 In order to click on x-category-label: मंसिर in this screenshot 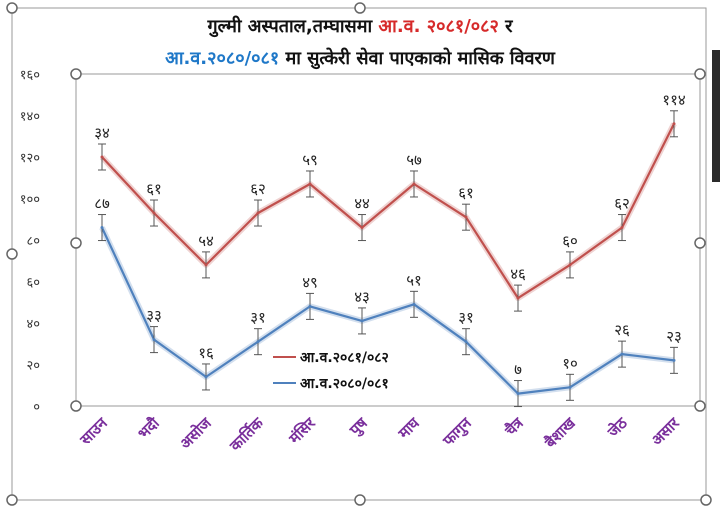, I will do `click(302, 430)`.